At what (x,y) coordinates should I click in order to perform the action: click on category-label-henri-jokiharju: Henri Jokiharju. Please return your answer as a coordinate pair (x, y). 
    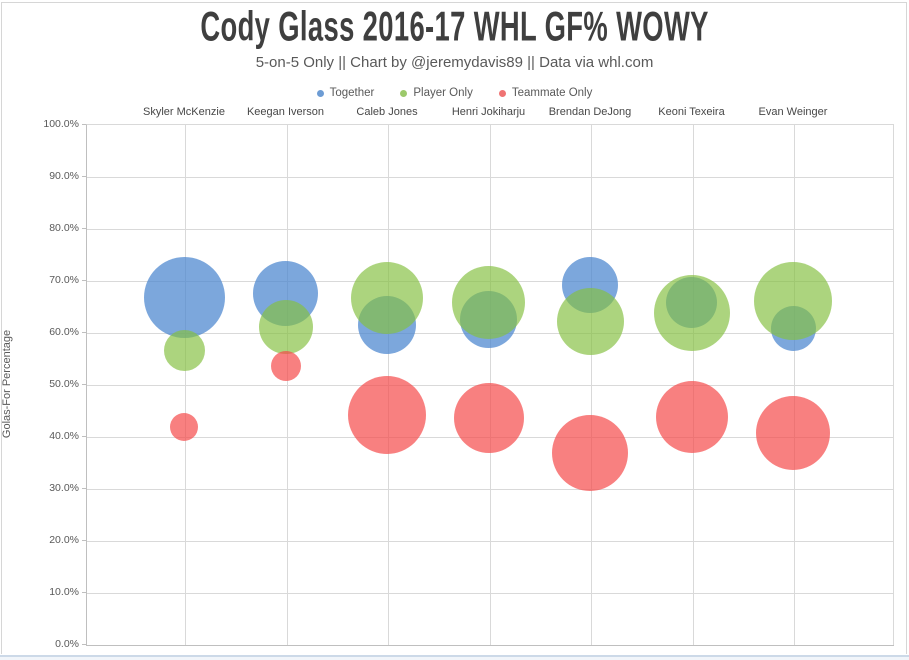
    Looking at the image, I should click on (488, 112).